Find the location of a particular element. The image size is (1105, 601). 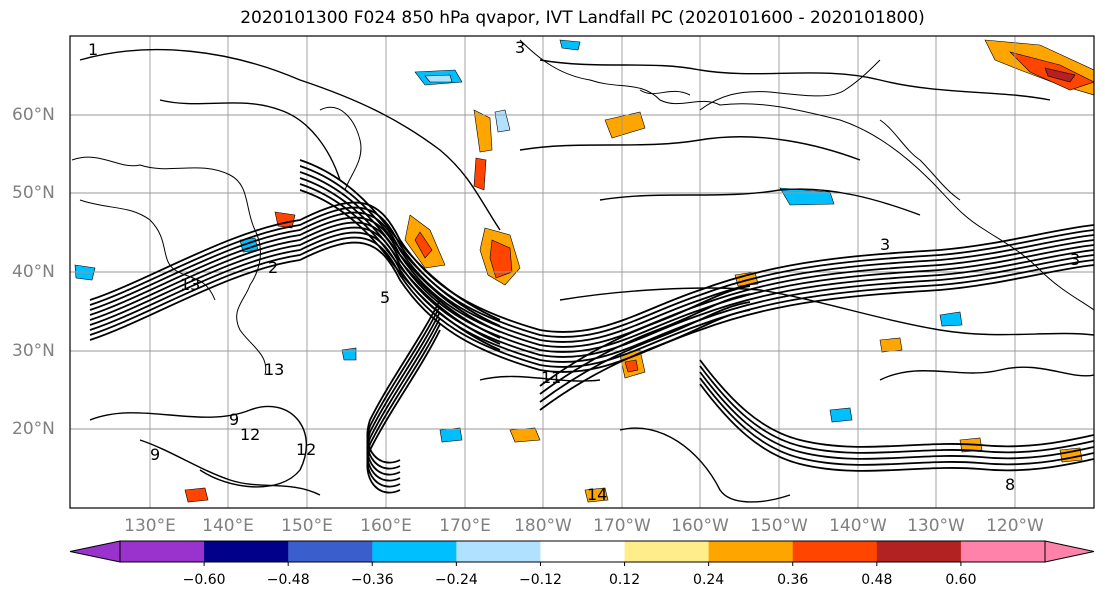

lon-label: 140°E is located at coordinates (228, 526).